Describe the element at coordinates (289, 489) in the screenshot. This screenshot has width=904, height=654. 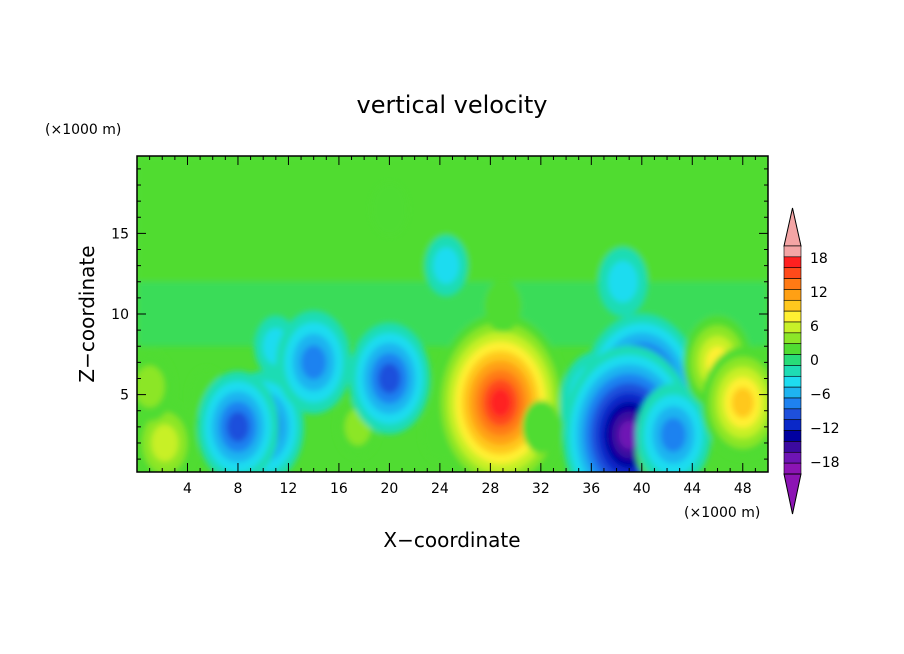
I see `x-tick-label: 12` at that location.